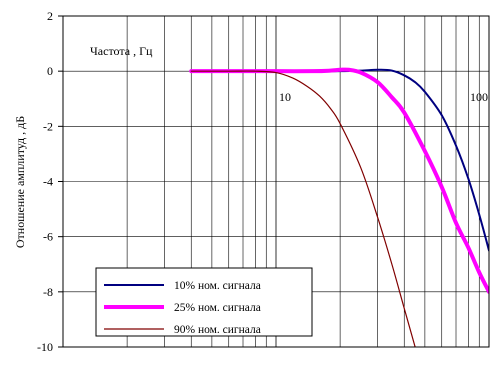  Describe the element at coordinates (383, 97) in the screenshot. I see `x-axis-ticks: 10 100` at that location.